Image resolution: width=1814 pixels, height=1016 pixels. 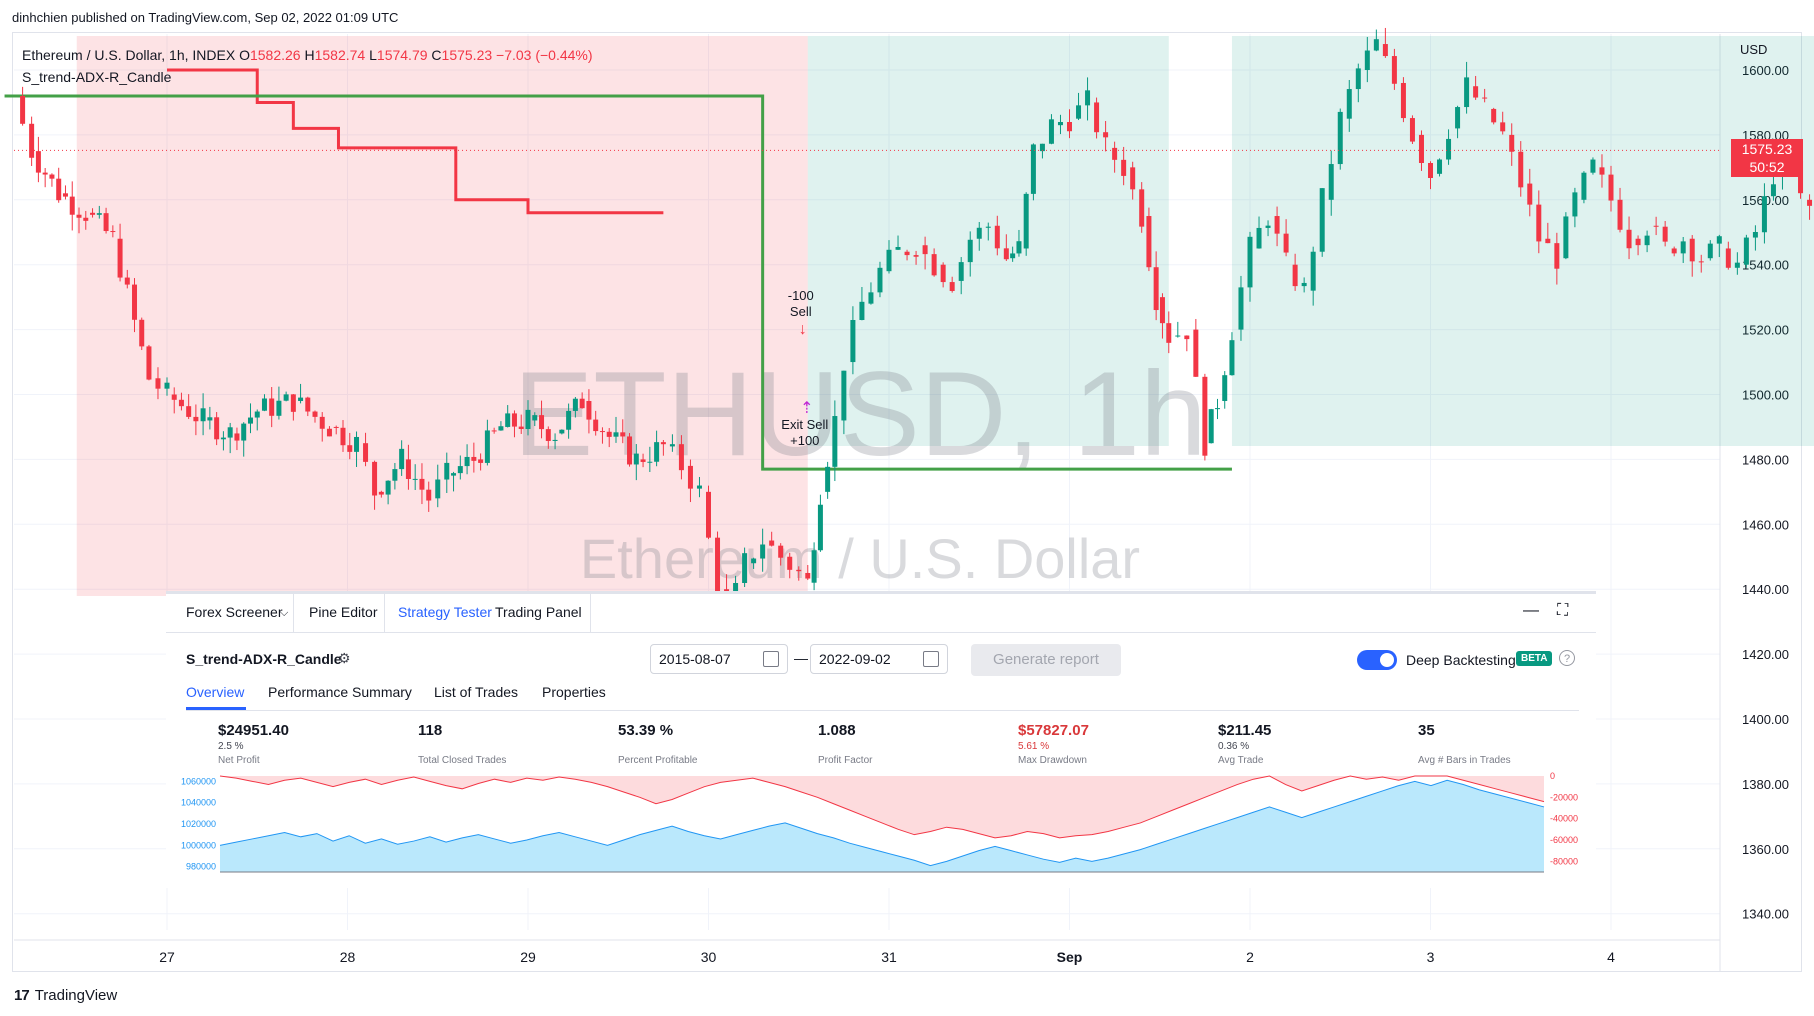 What do you see at coordinates (1053, 730) in the screenshot?
I see `metric-value: $57827.07` at bounding box center [1053, 730].